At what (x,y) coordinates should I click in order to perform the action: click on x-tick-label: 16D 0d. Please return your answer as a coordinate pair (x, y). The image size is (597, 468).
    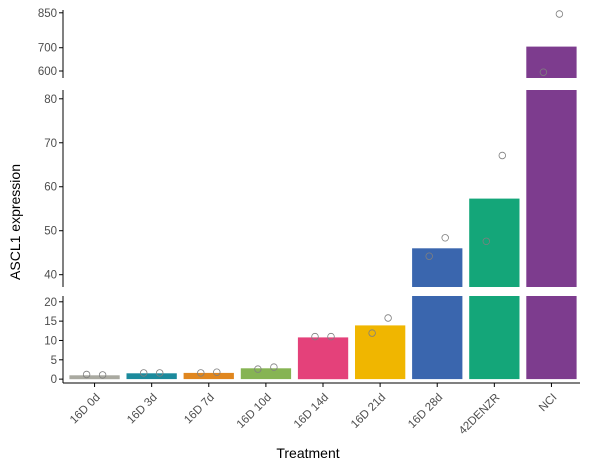
    Looking at the image, I should click on (85, 409).